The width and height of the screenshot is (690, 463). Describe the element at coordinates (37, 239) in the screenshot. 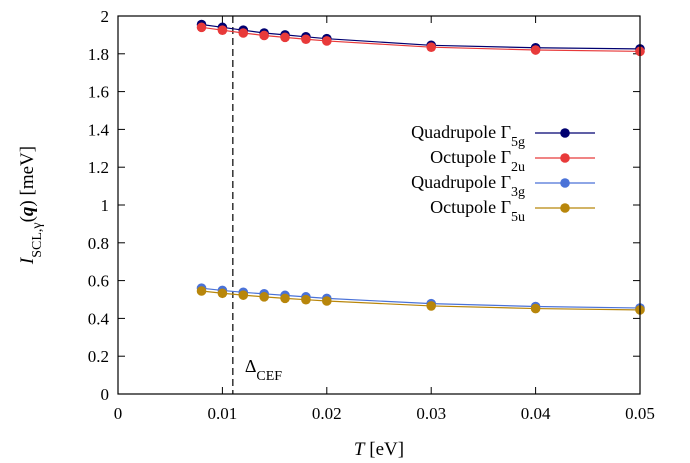

I see `y-axis-subscript: SCL,γ` at that location.